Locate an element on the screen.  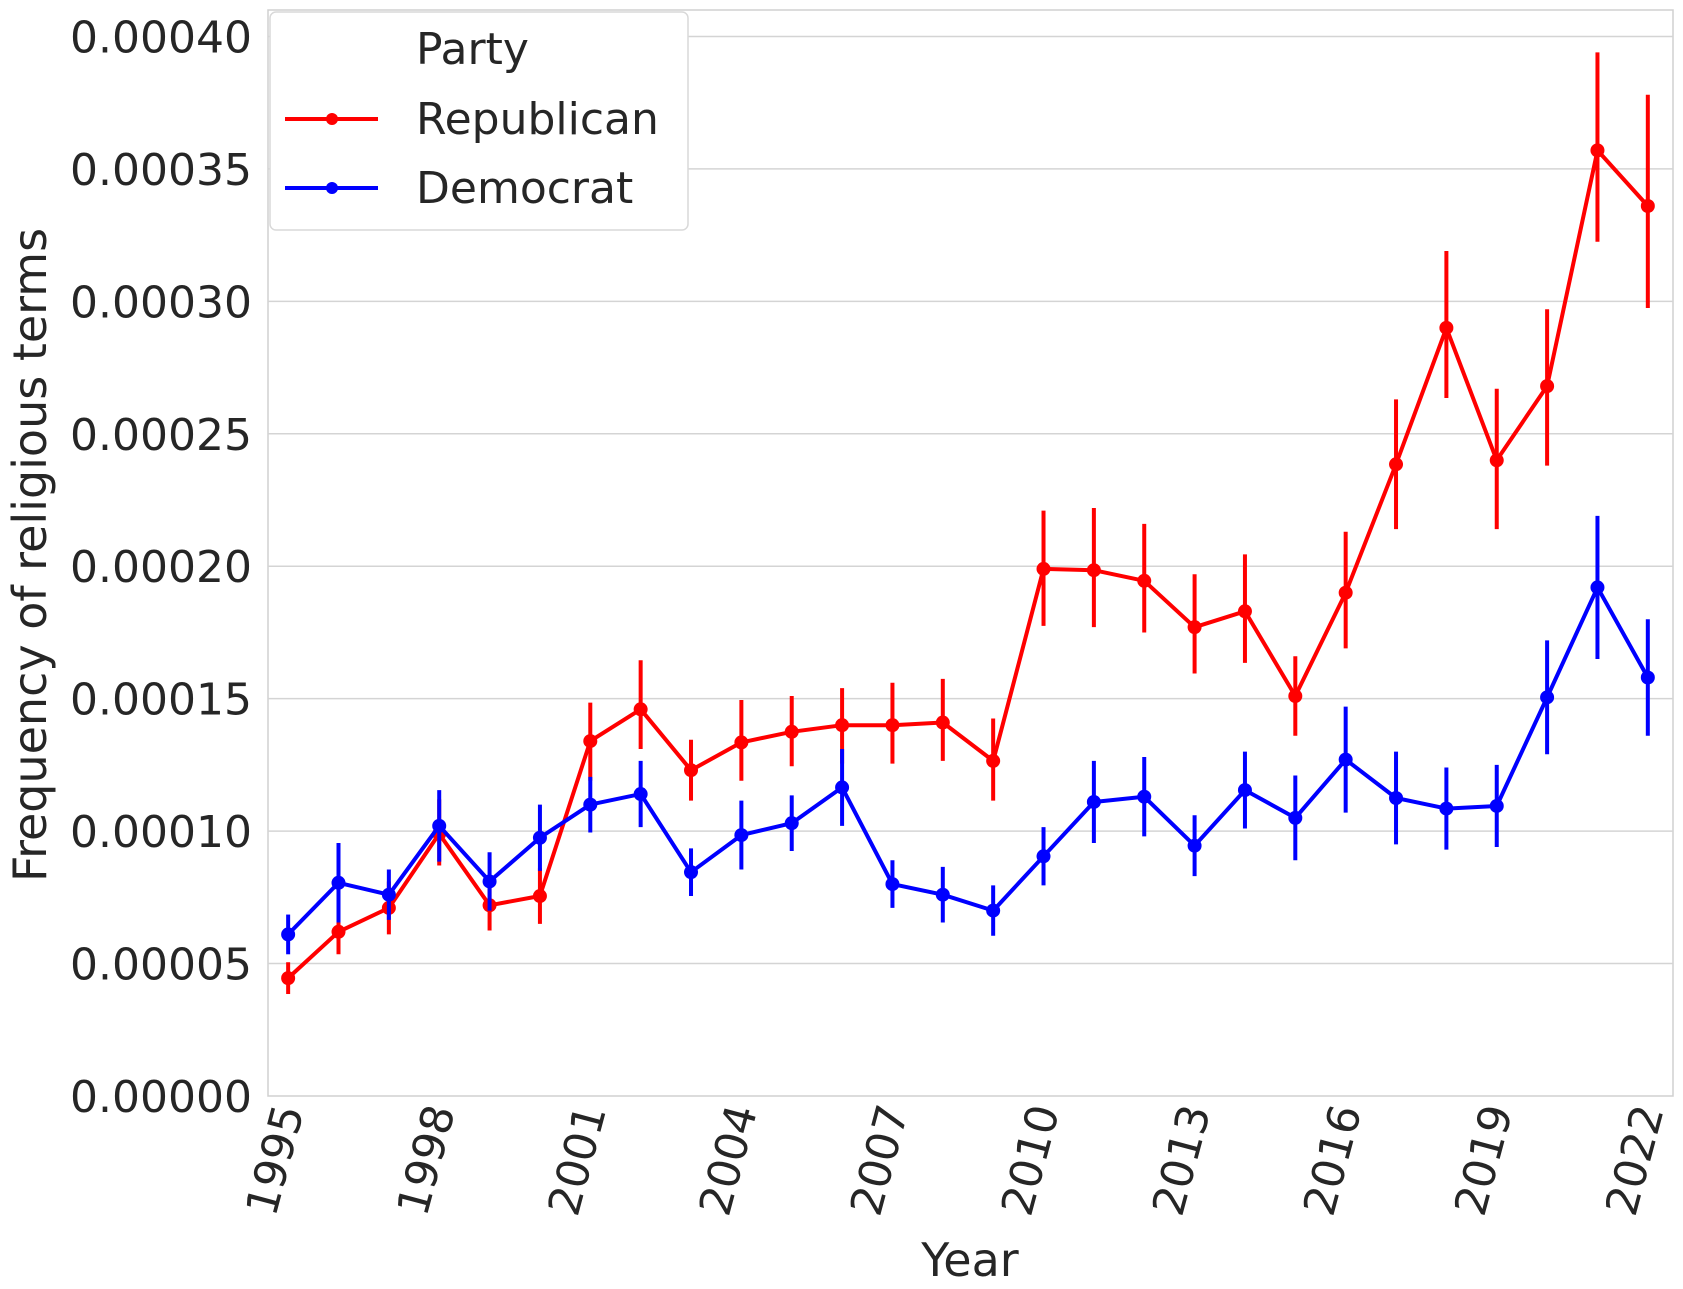
y-tick-label: 0.00040 is located at coordinates (161, 37).